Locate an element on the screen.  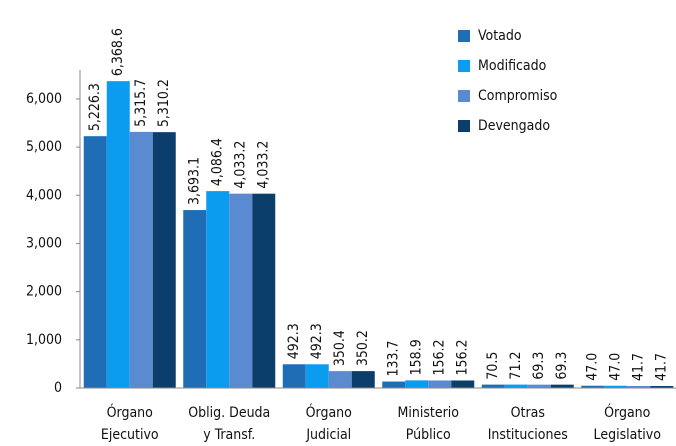
data-label: 350.4 is located at coordinates (340, 348).